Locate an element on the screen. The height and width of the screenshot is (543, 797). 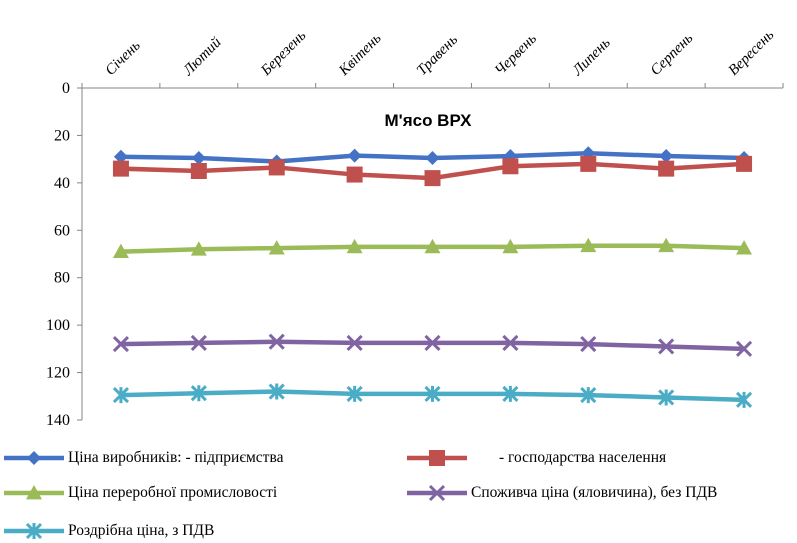
legend-item: Ціна виробників: - підприємства is located at coordinates (142, 458).